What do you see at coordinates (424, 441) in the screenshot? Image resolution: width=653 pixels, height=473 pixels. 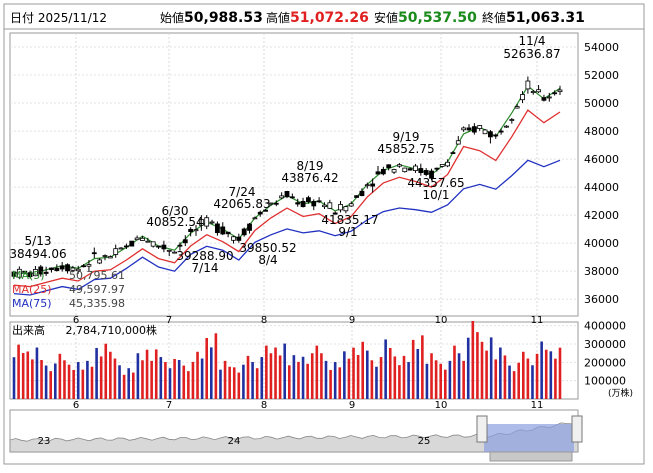 I see `overview-year-label: 25` at bounding box center [424, 441].